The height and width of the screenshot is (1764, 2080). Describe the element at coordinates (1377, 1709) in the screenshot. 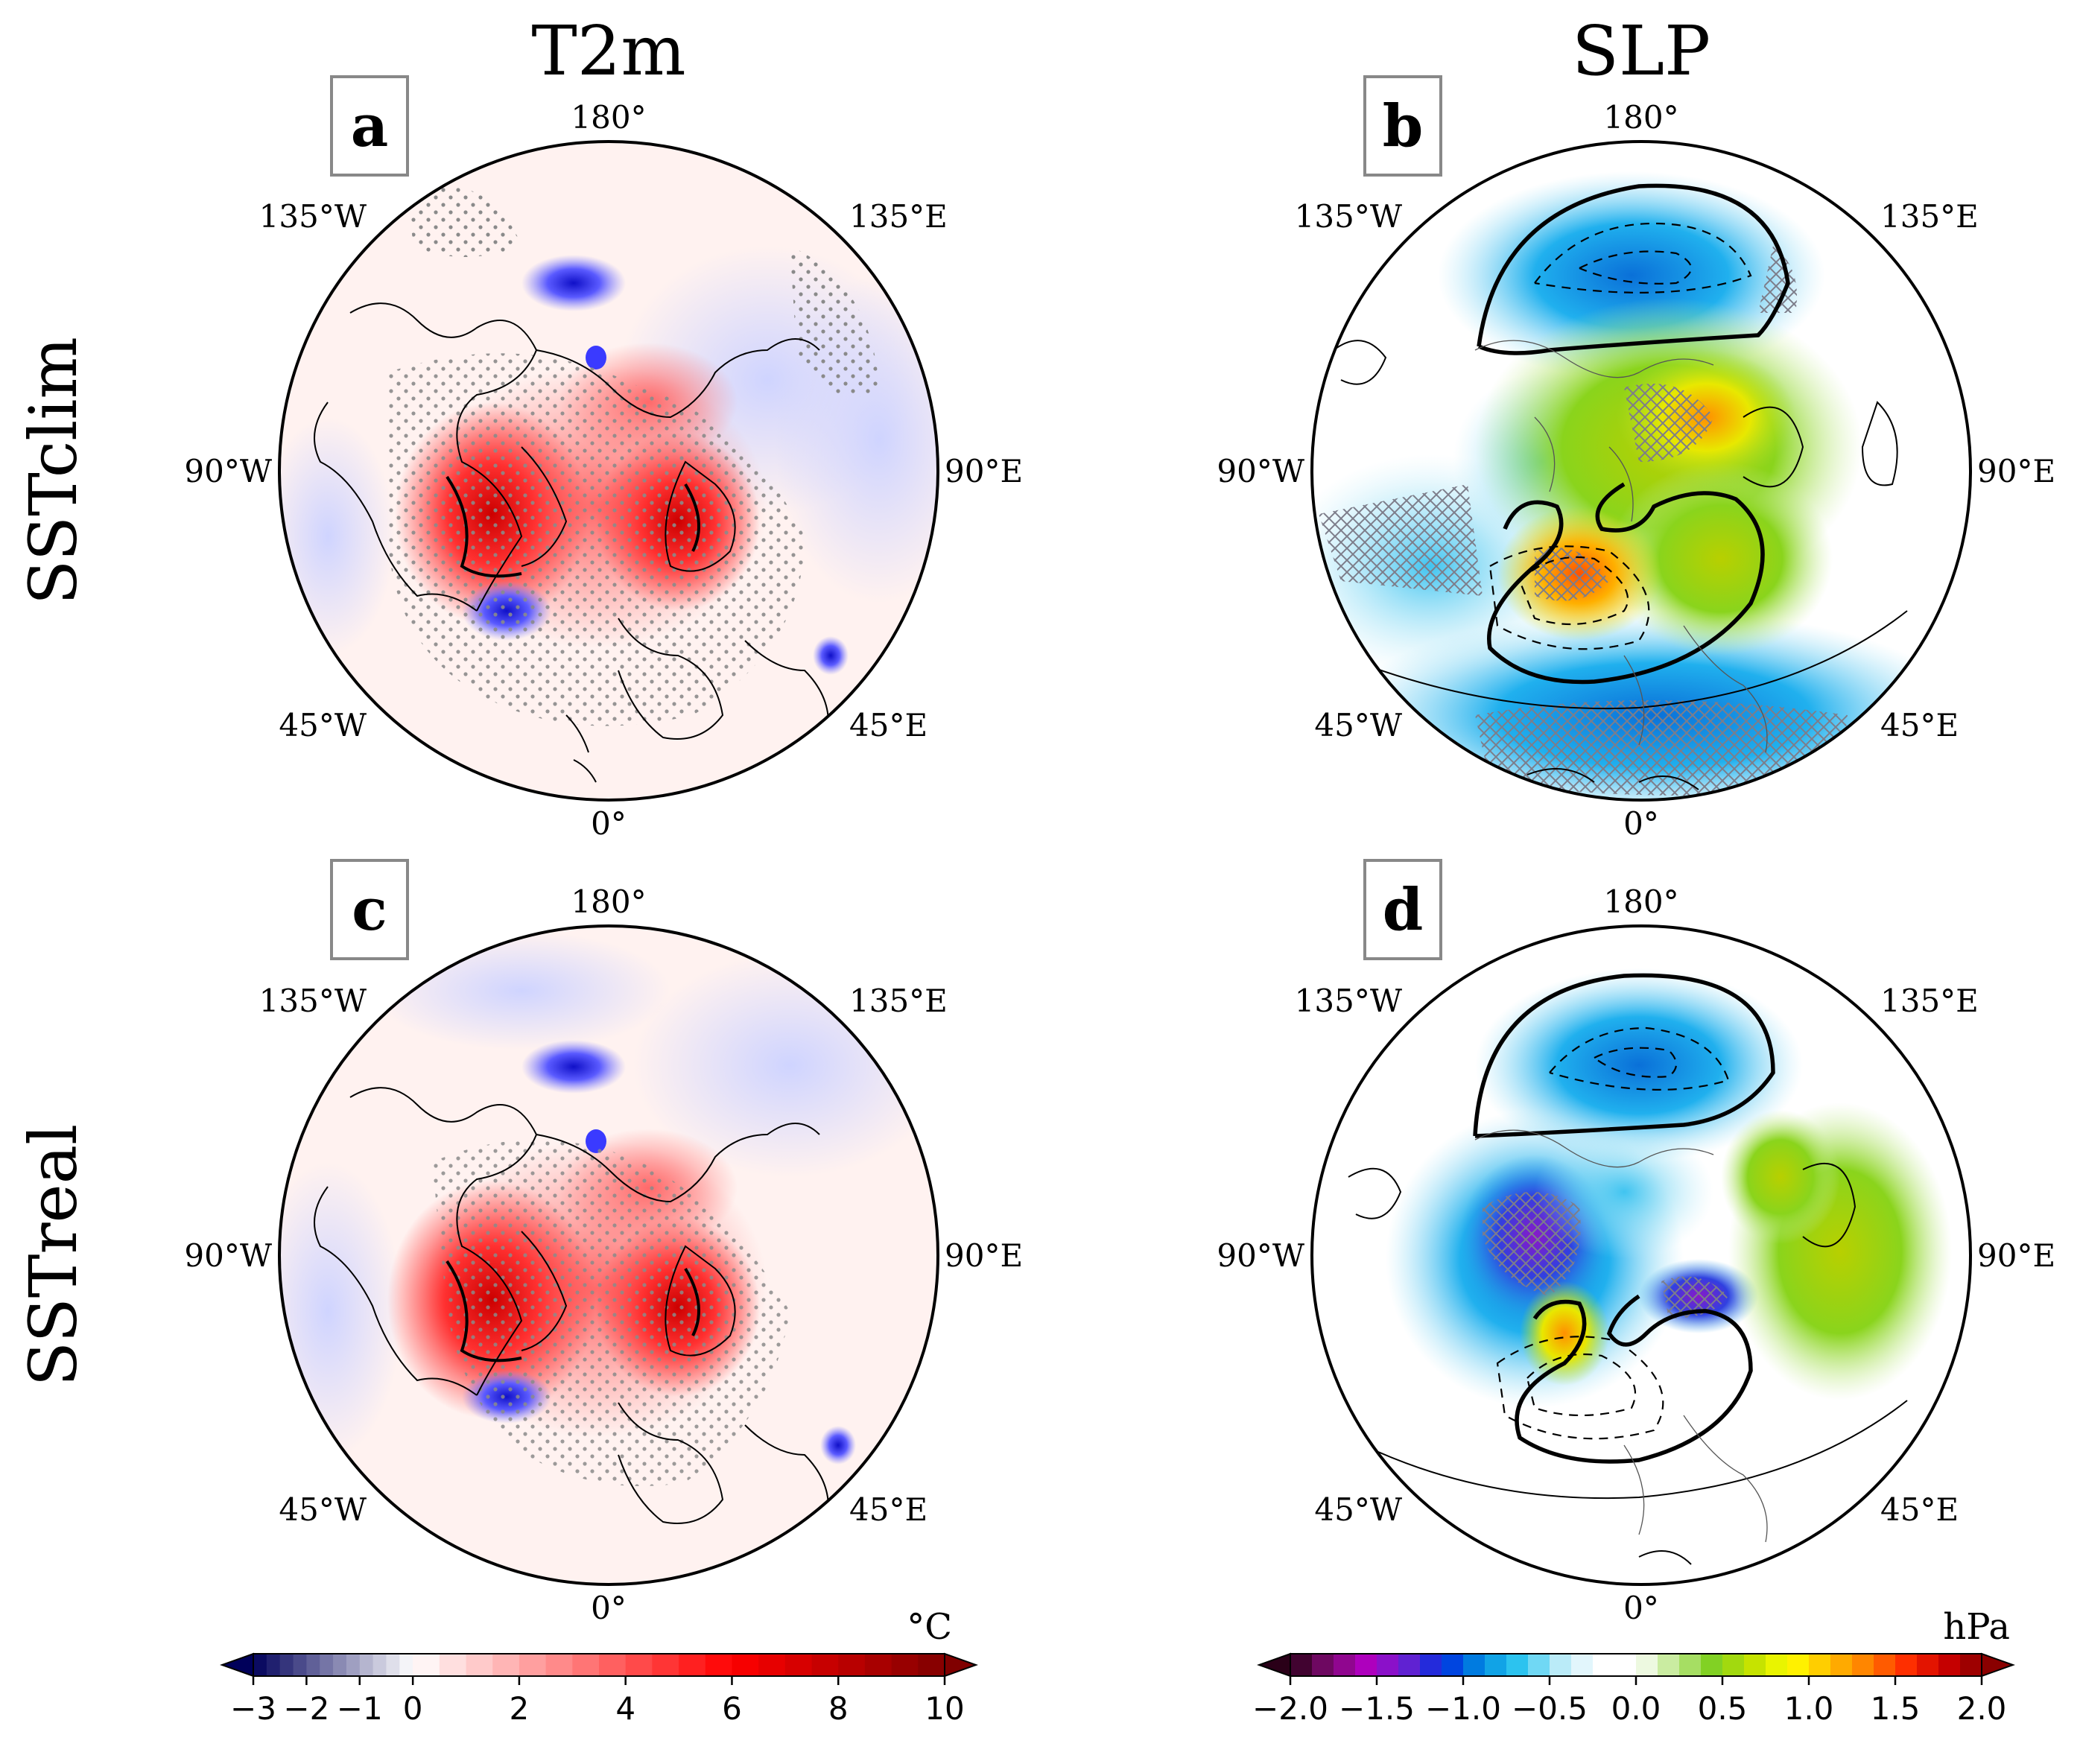

I see `colorbar-slp-tick-label: −1.5` at that location.